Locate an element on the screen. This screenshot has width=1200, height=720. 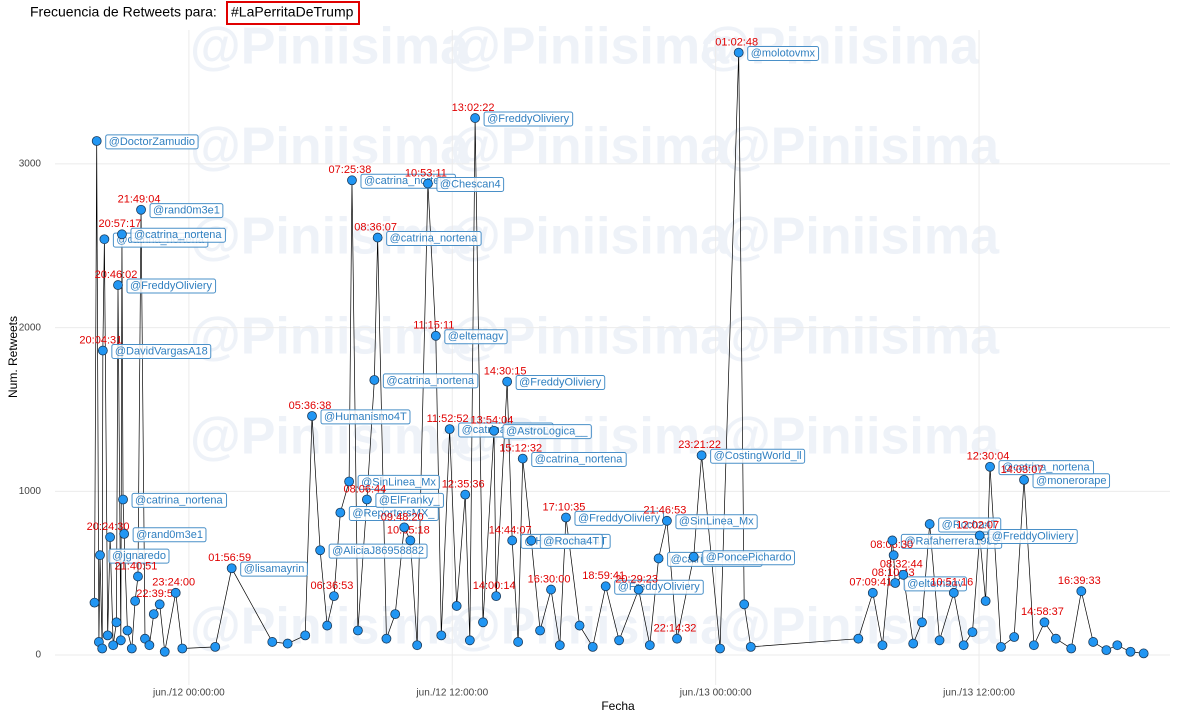
time-label: 10:51:16 is located at coordinates (951, 583).